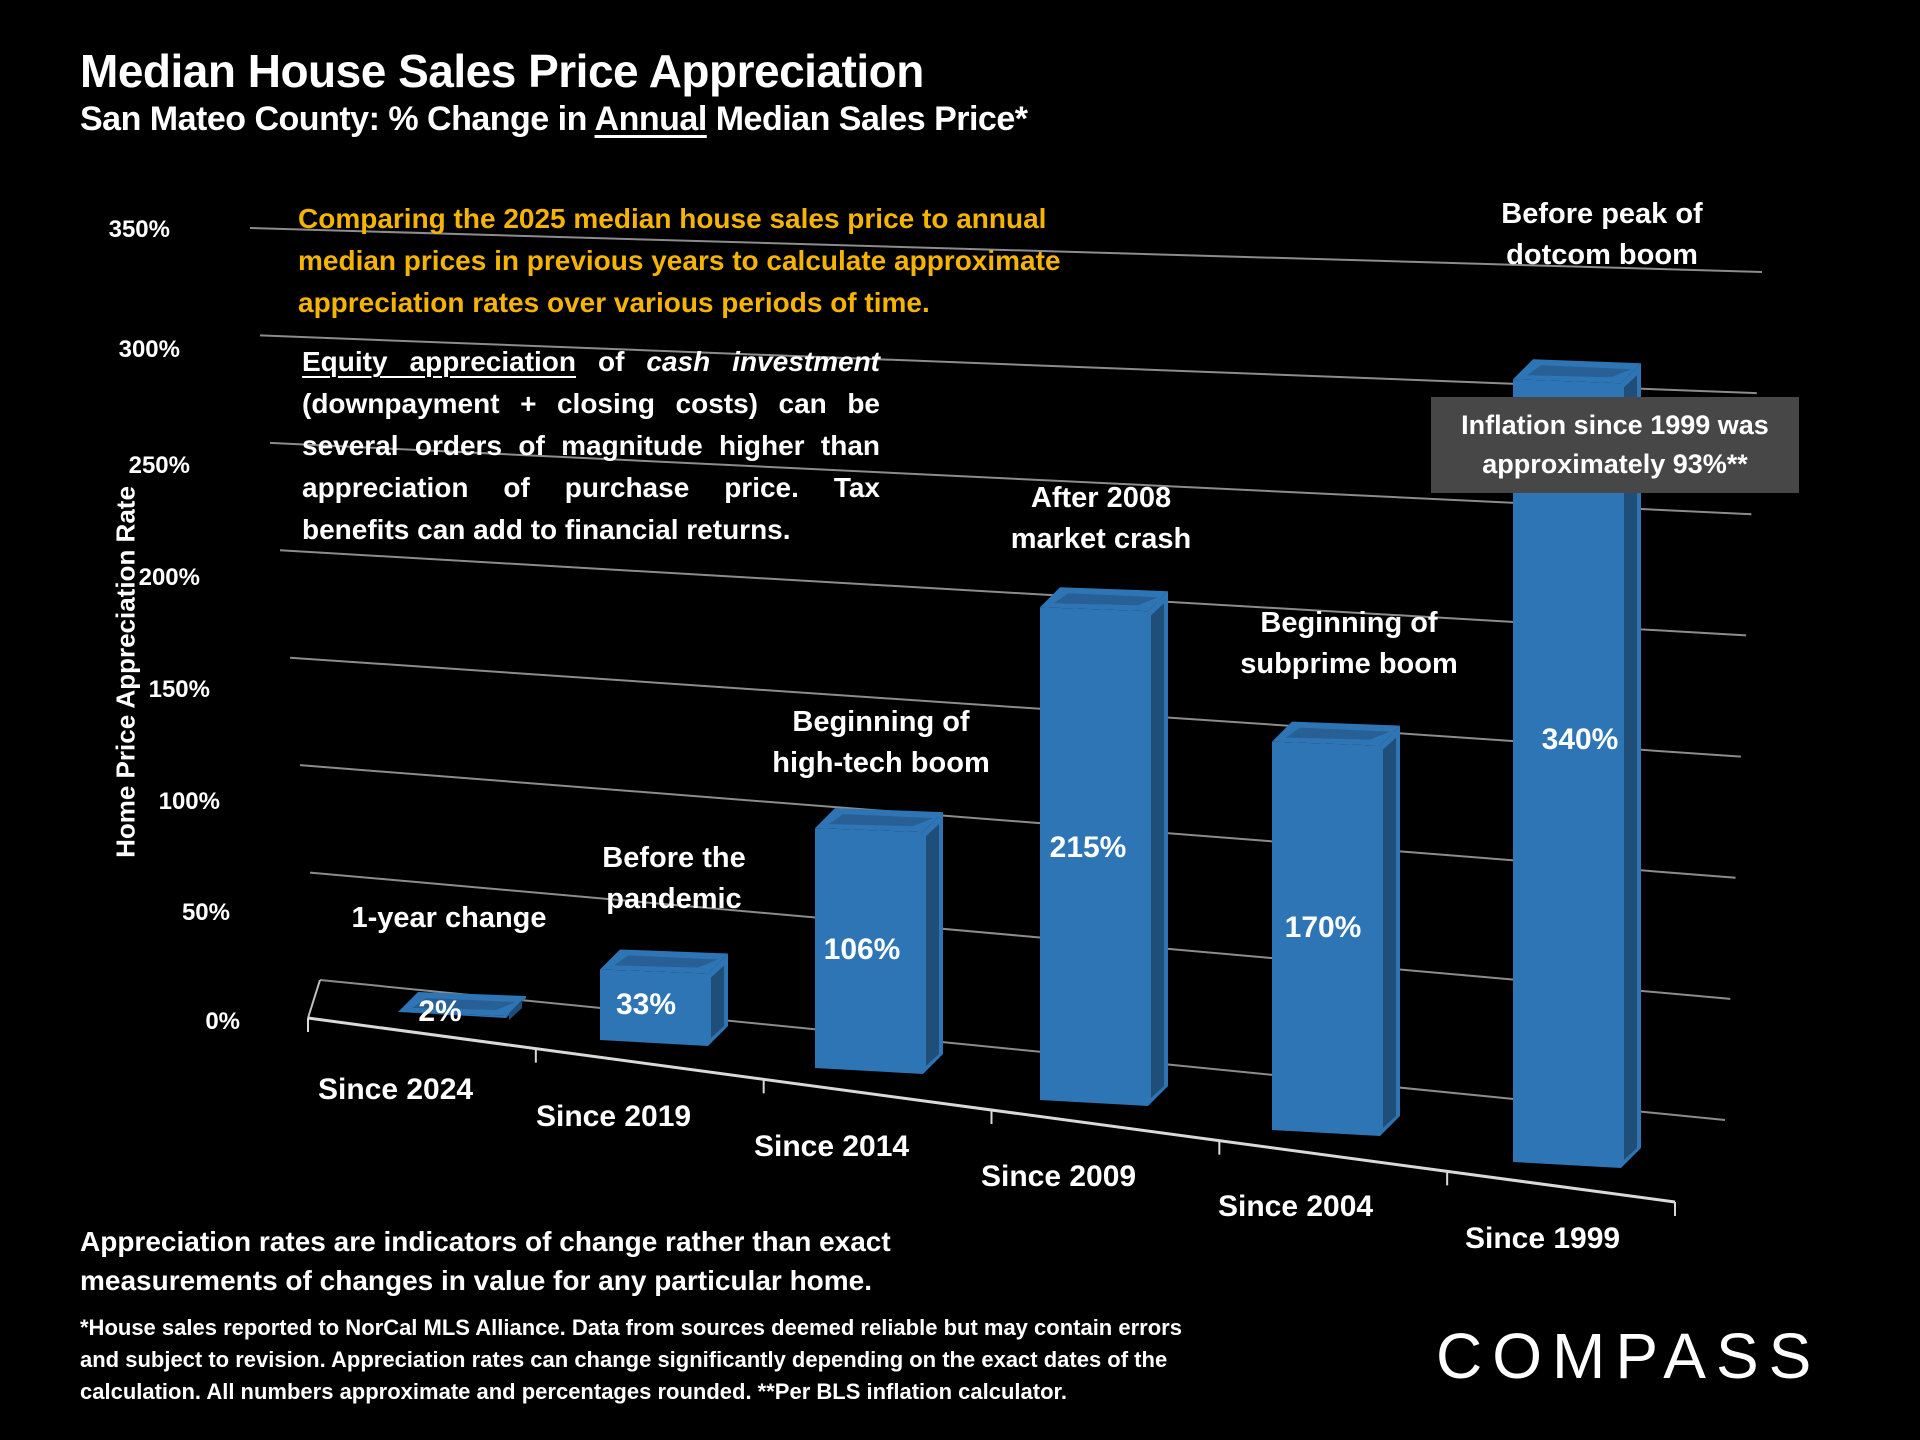  What do you see at coordinates (674, 899) in the screenshot?
I see `bar-annotation-line: pandemic` at bounding box center [674, 899].